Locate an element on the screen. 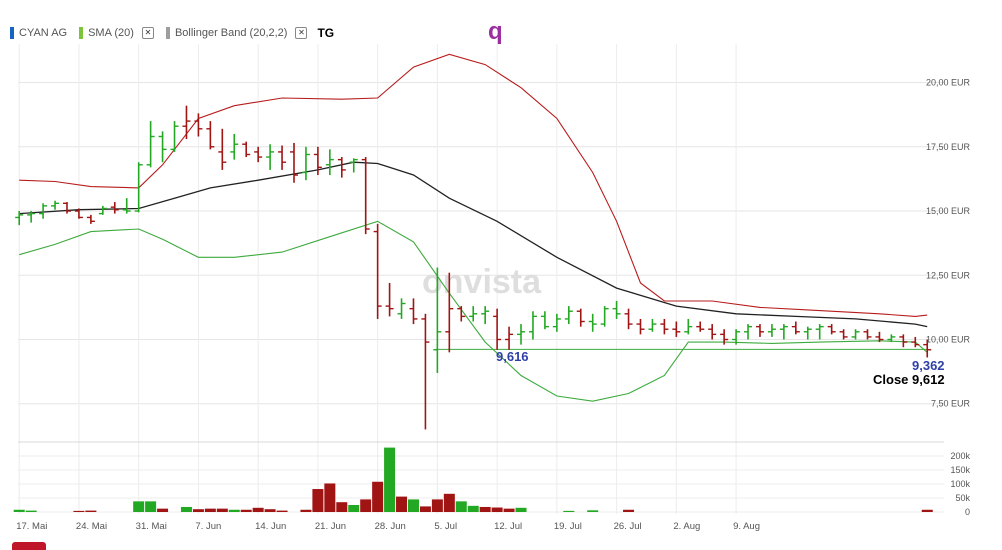 The image size is (1002, 550). date-tick-label: 31. Mai is located at coordinates (151, 526).